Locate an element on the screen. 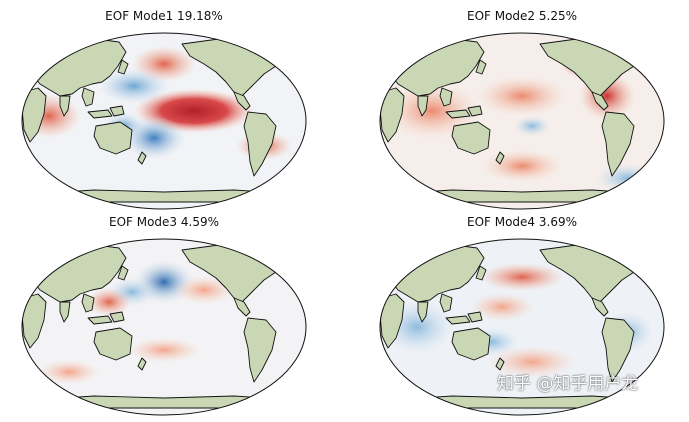  panel-title: EOF Mode3 4.59% is located at coordinates (163, 222).